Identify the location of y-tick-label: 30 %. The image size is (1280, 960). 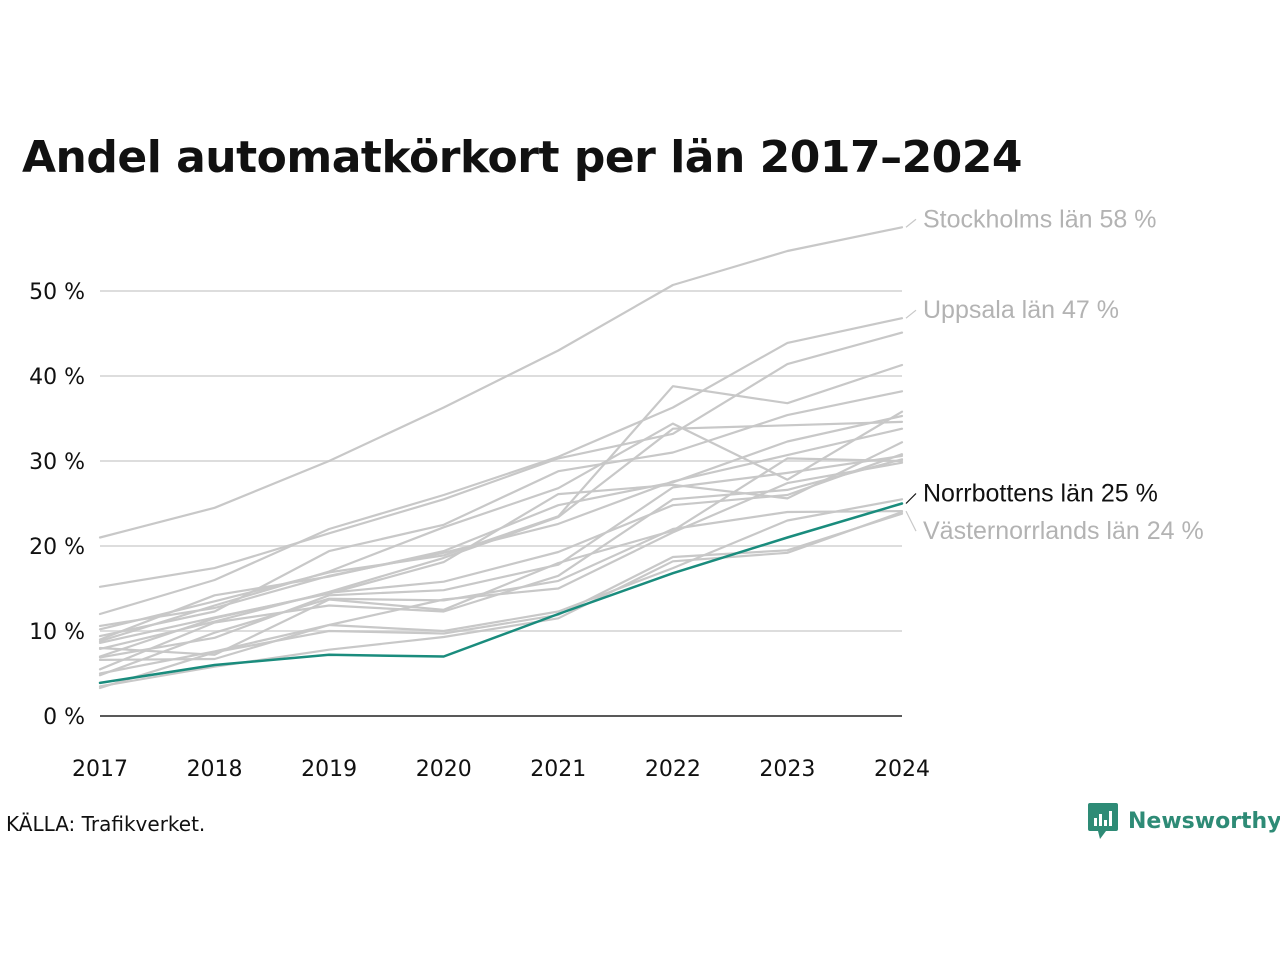
(57, 462).